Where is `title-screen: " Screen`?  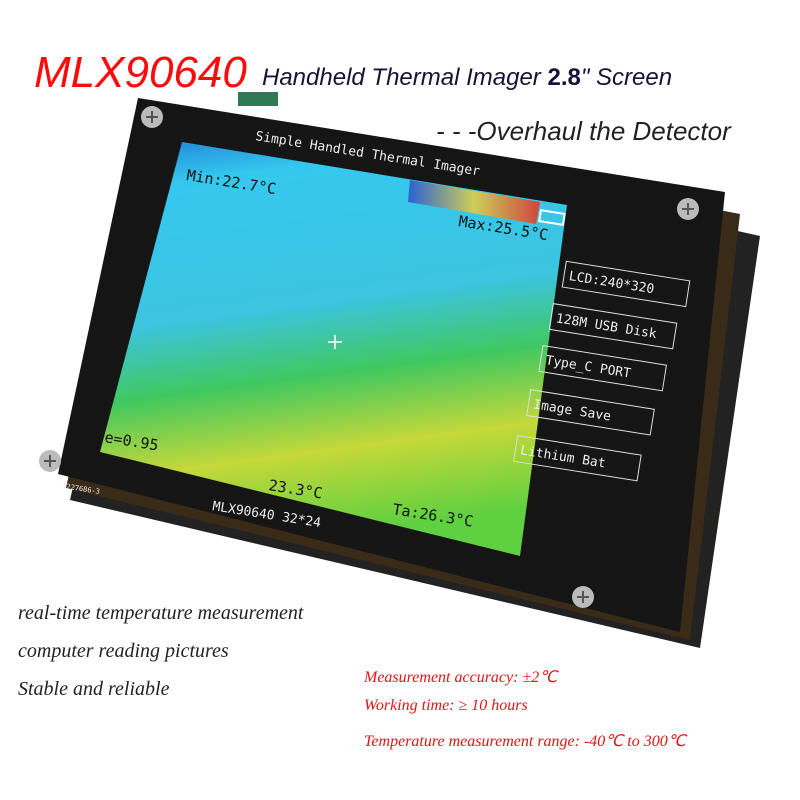 title-screen: " Screen is located at coordinates (626, 77).